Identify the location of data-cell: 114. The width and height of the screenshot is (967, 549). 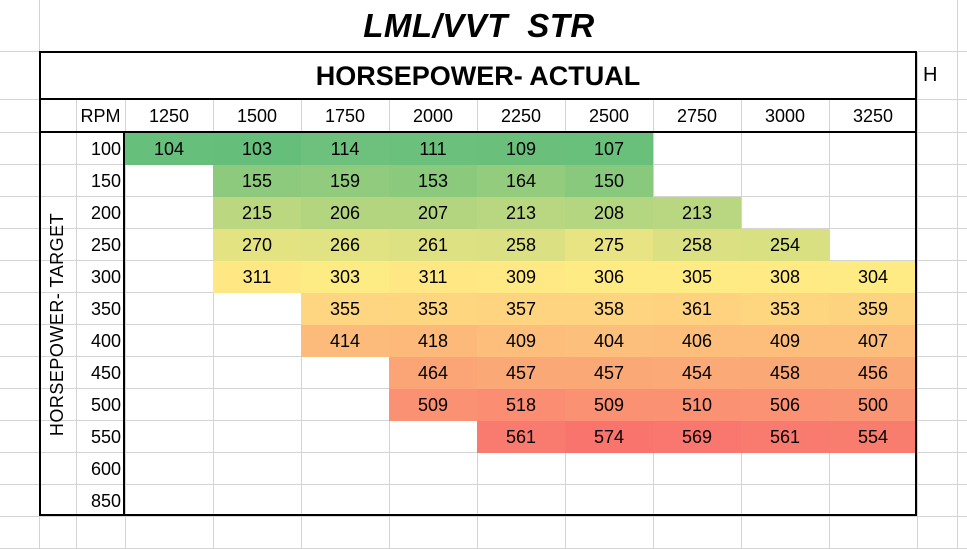
(345, 149).